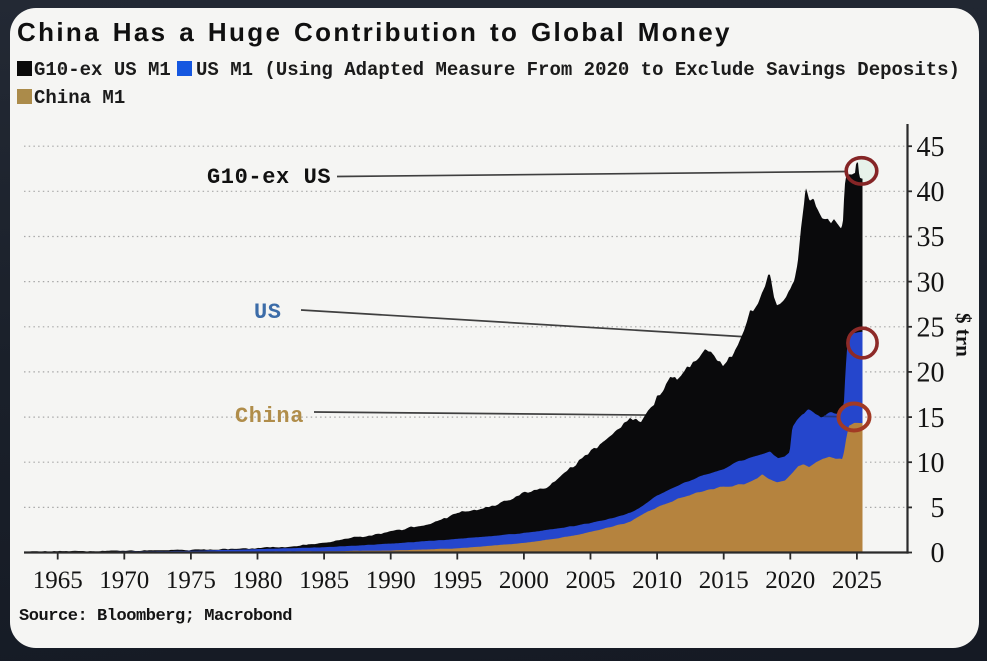 This screenshot has width=987, height=661. Describe the element at coordinates (931, 373) in the screenshot. I see `svg-text: 20` at that location.